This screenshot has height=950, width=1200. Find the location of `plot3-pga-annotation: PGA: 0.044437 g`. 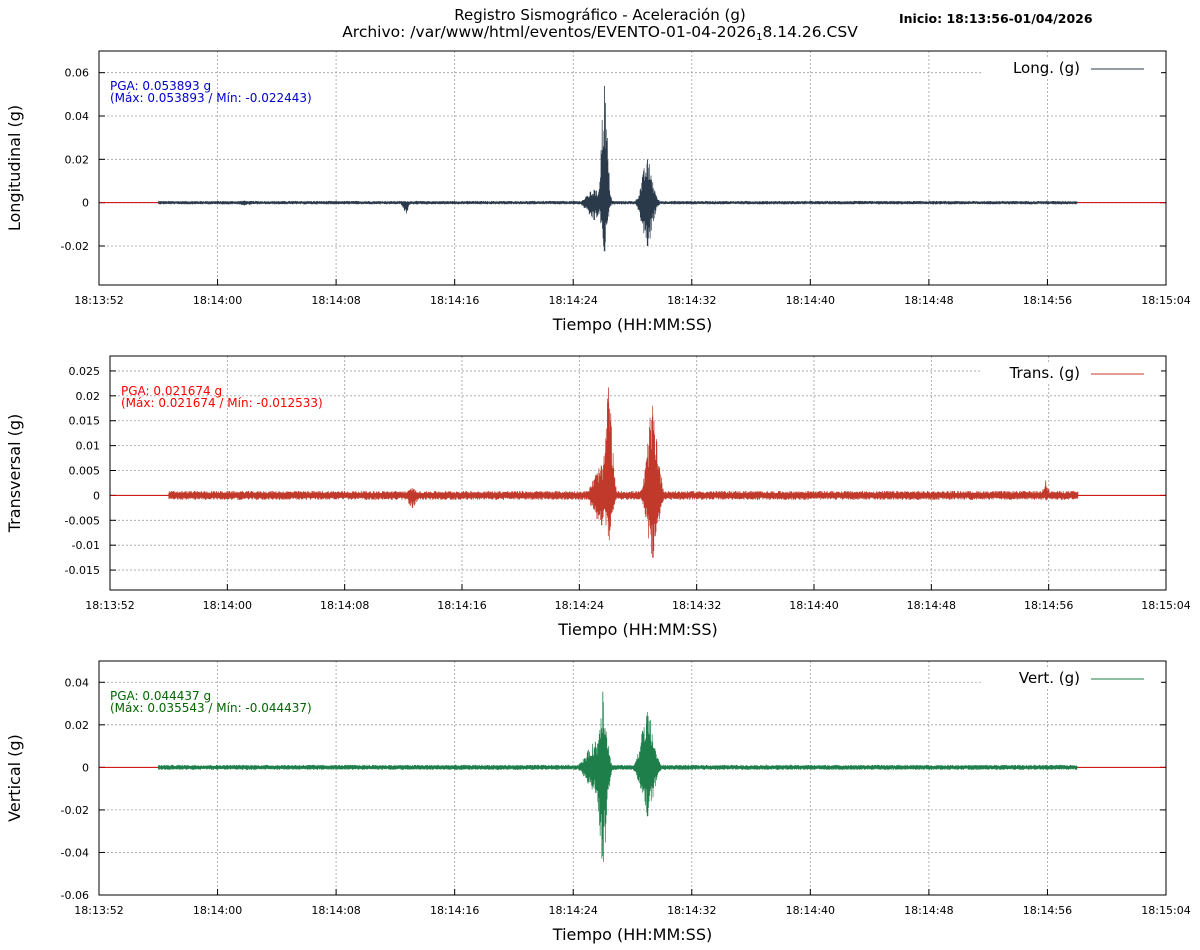

plot3-pga-annotation: PGA: 0.044437 g is located at coordinates (160, 696).